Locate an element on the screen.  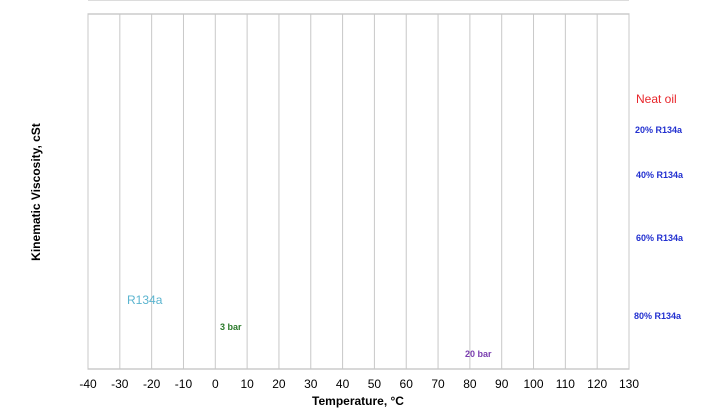
y-tick-label: 5 is located at coordinates (74, 1).